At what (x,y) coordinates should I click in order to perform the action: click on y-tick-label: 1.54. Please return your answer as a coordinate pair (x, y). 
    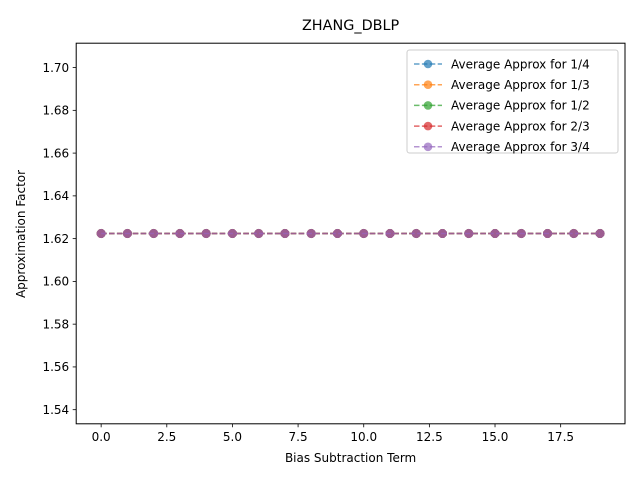
    Looking at the image, I should click on (55, 410).